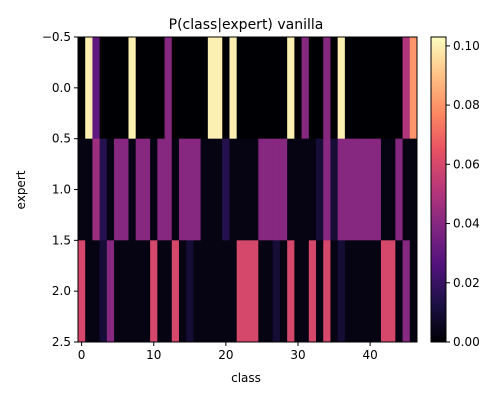 The width and height of the screenshot is (500, 400). Describe the element at coordinates (297, 355) in the screenshot. I see `x-tick-label: 30` at that location.